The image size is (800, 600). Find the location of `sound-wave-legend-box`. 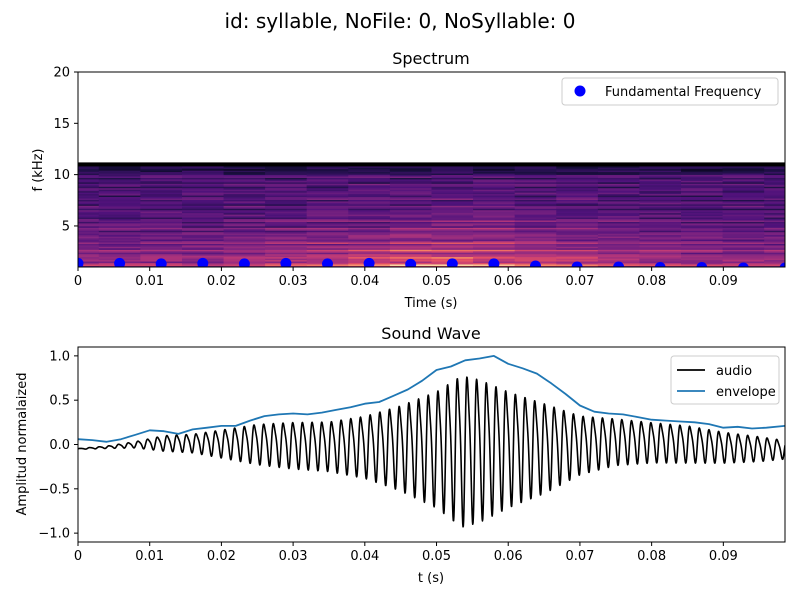

sound-wave-legend-box is located at coordinates (725, 380).